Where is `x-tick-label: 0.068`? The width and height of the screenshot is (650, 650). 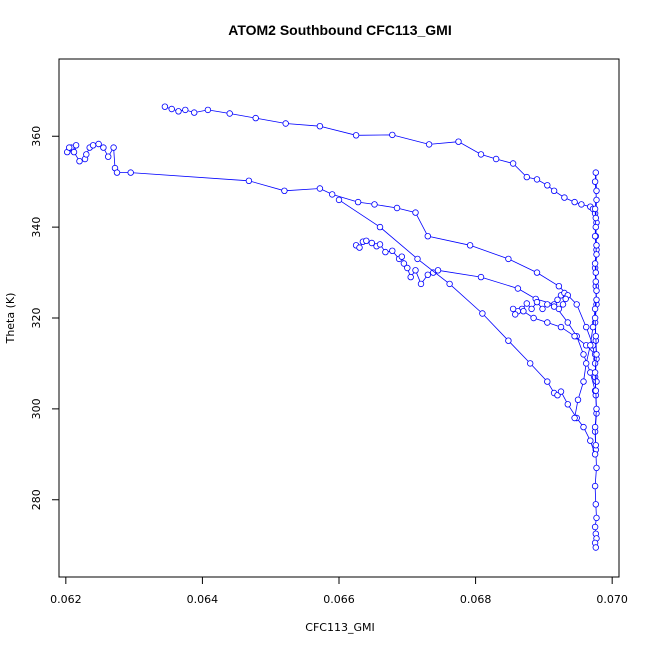
x-tick-label: 0.068 is located at coordinates (476, 599).